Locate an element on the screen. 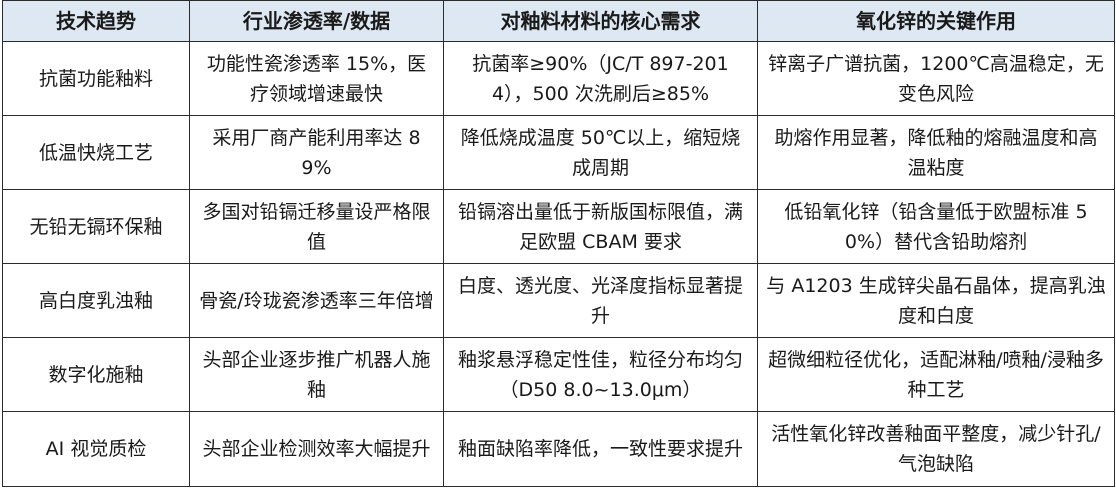 Image resolution: width=1116 pixels, height=493 pixels. table-header-row: 技术趋势 行业渗透率/数据 对釉料材料的核心需求 氧化锌的关键作用 is located at coordinates (558, 21).